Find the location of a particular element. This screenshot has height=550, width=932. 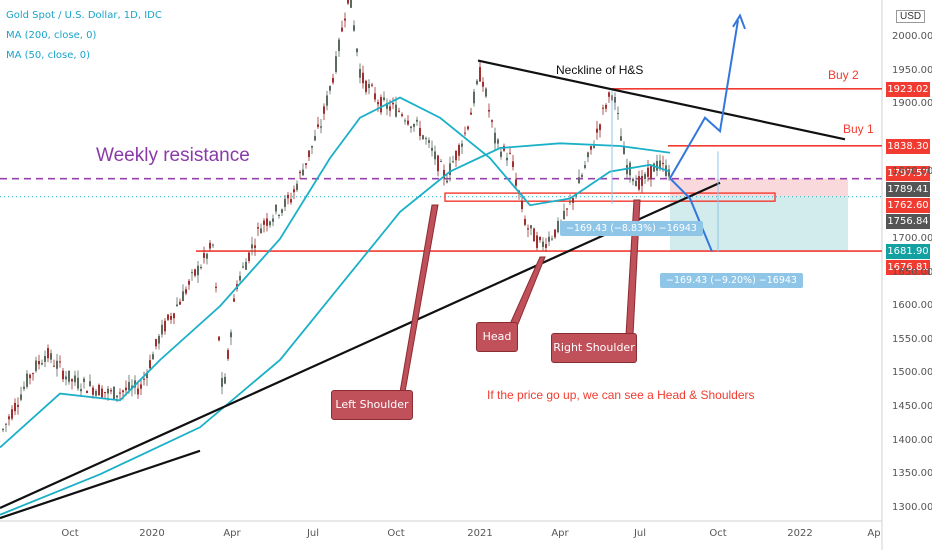

right-shoulder-callout: Right Shoulder is located at coordinates (594, 348).